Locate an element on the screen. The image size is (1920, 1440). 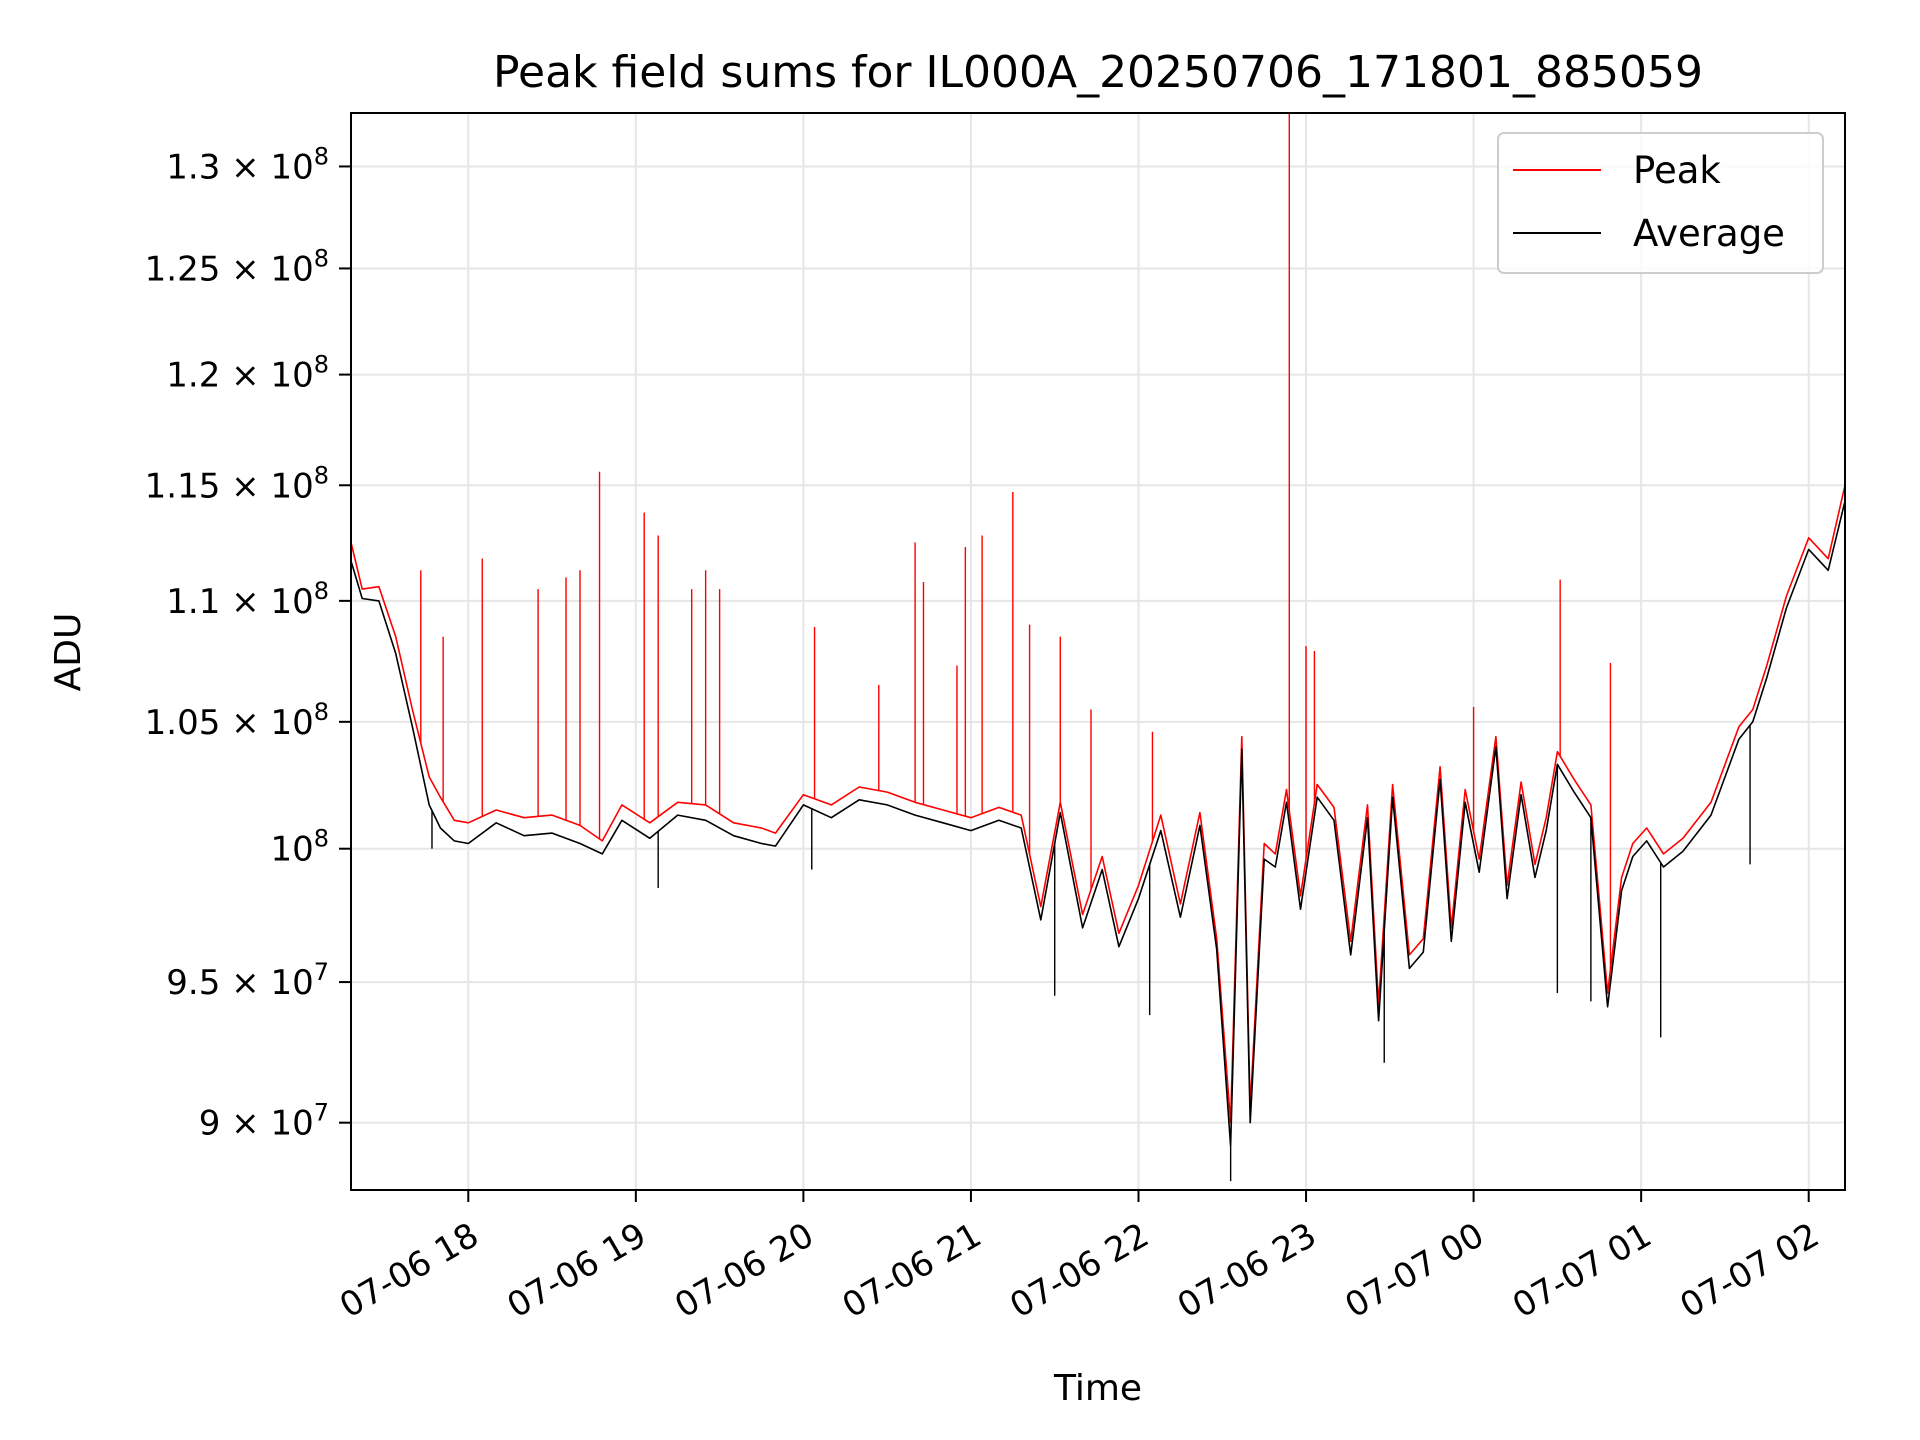
y-tick-label: 9.5 × 107 is located at coordinates (247, 980).